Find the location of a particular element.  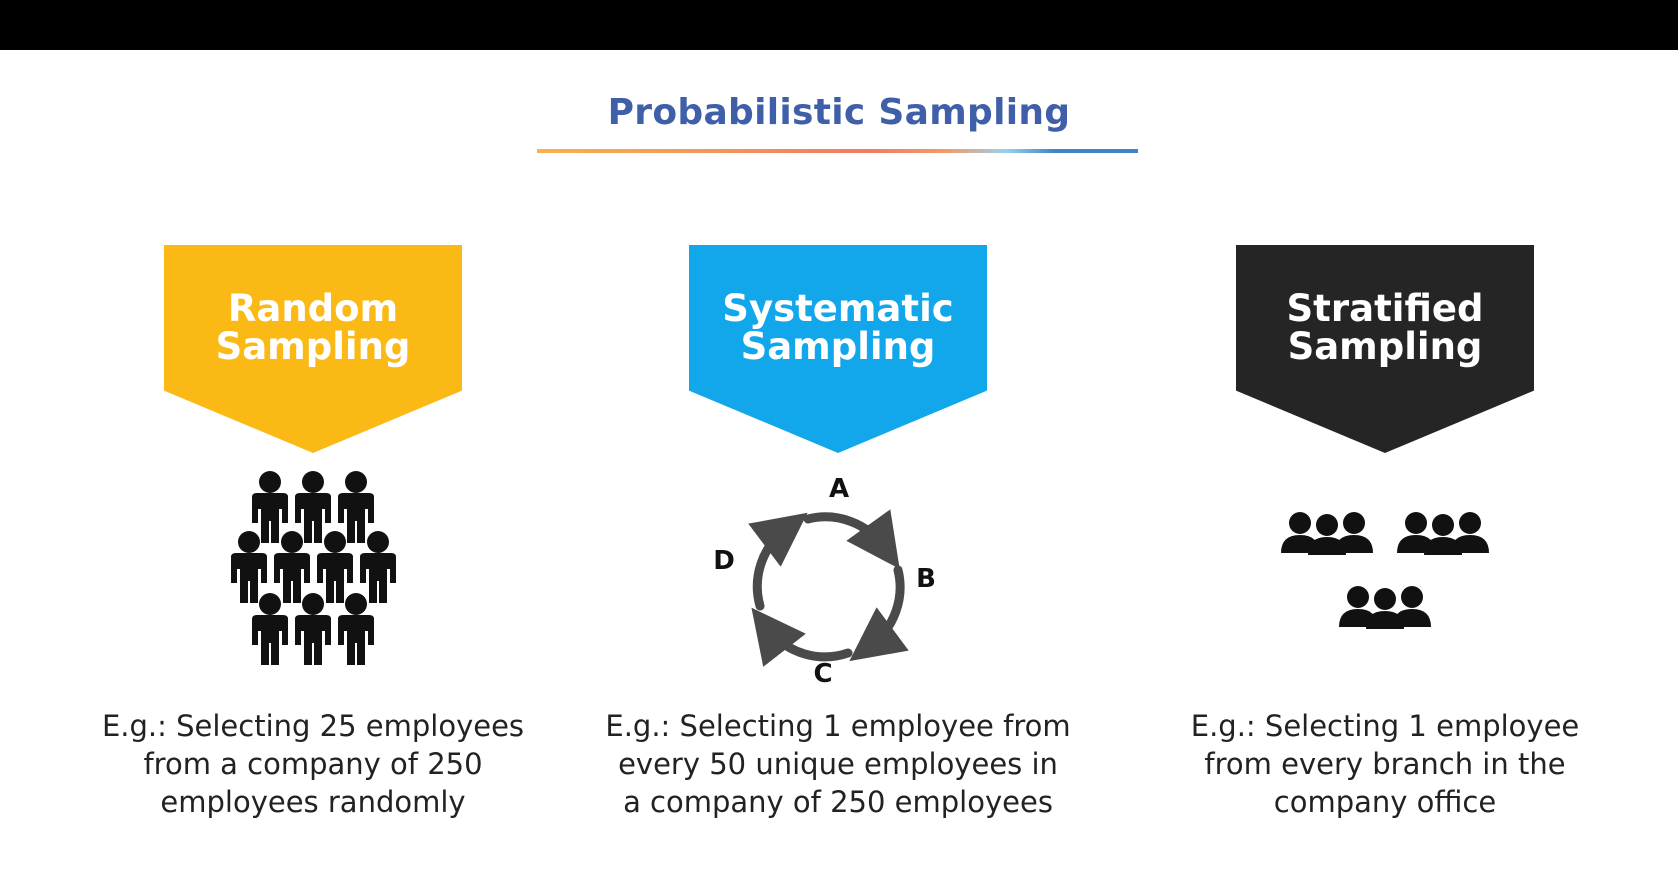

cycle-label-d: D is located at coordinates (724, 561).